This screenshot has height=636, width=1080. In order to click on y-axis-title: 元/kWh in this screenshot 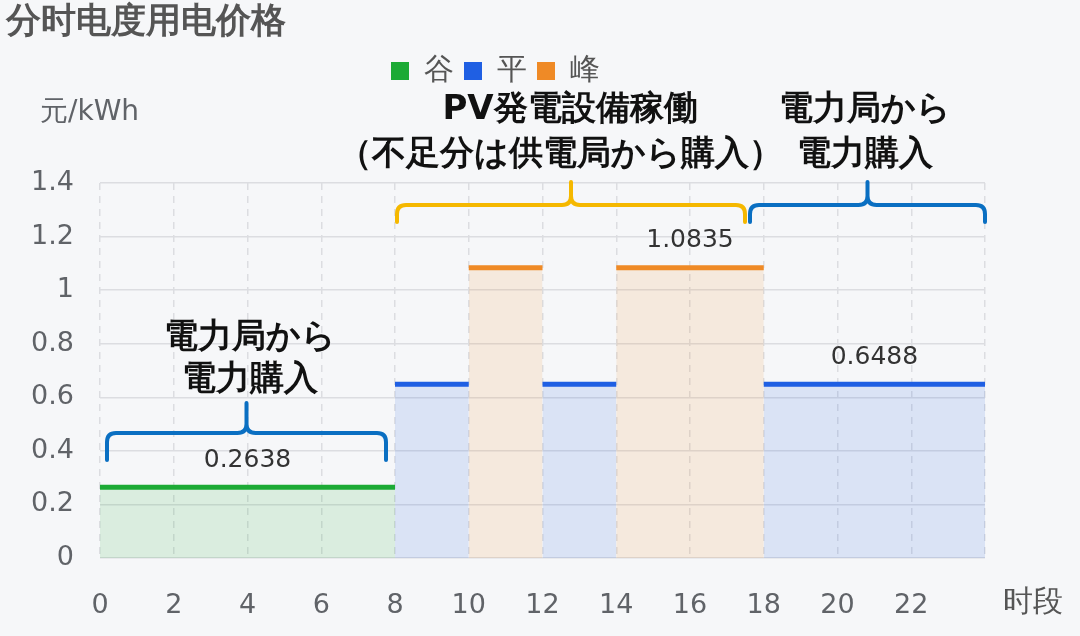, I will do `click(90, 111)`.